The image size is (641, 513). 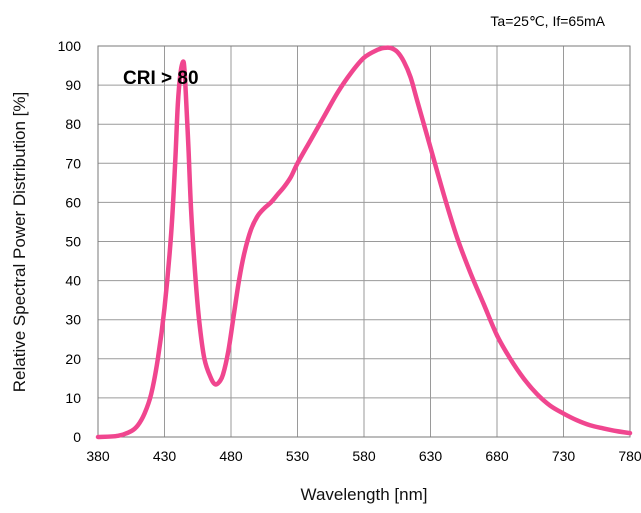 What do you see at coordinates (364, 494) in the screenshot?
I see `x-axis-title: Wavelength [nm]` at bounding box center [364, 494].